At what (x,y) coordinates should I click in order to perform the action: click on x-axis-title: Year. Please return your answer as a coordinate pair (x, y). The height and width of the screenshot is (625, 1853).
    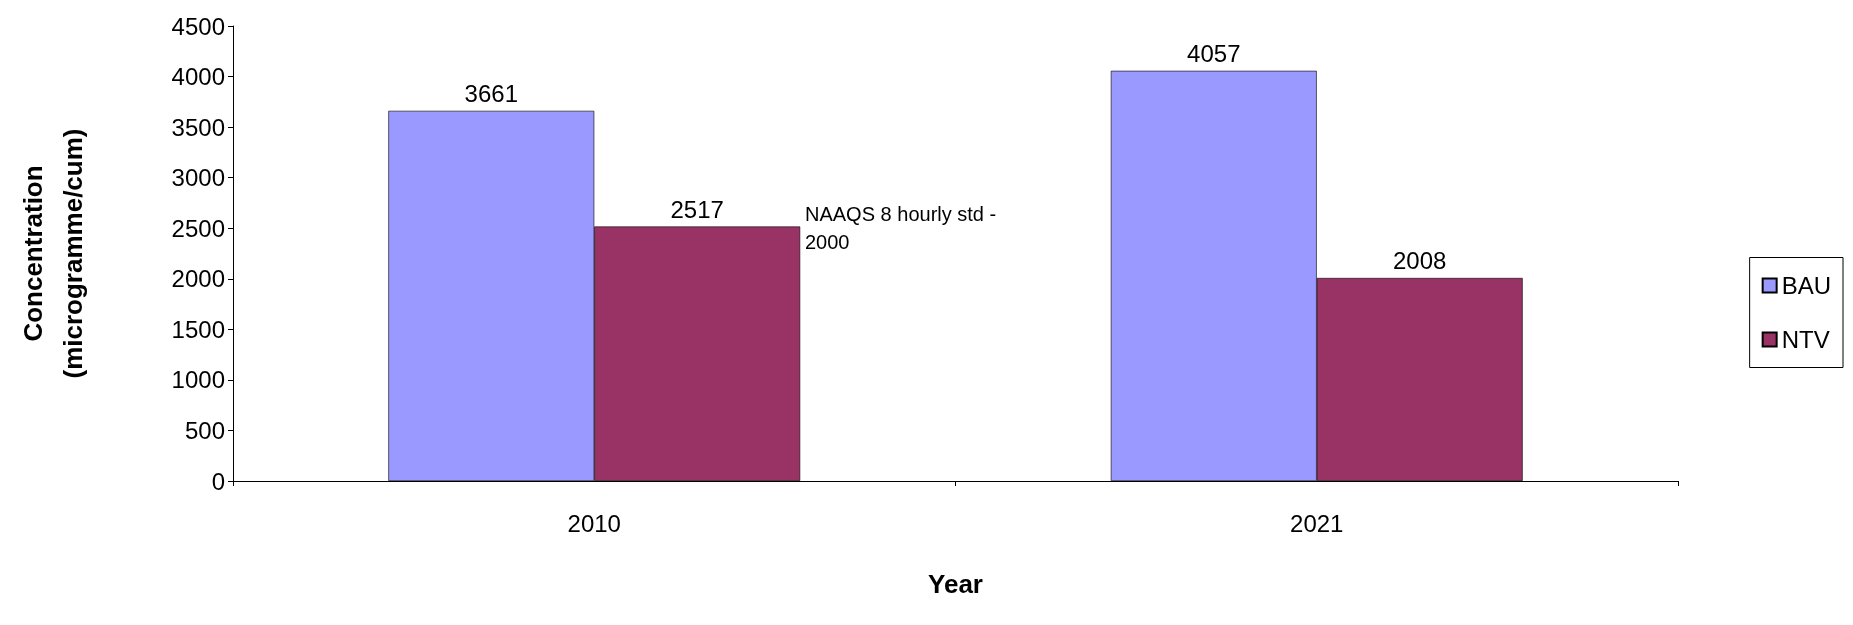
    Looking at the image, I should click on (955, 584).